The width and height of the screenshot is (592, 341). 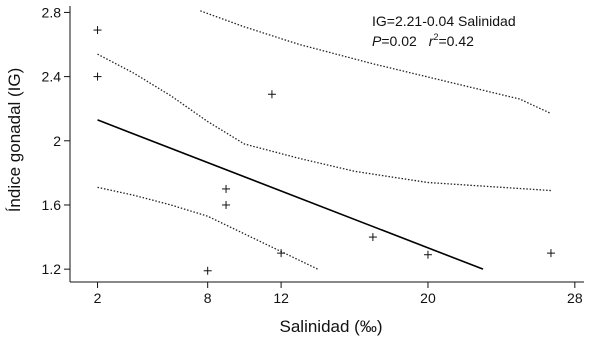 What do you see at coordinates (575, 298) in the screenshot?
I see `x-tick-label: 28` at bounding box center [575, 298].